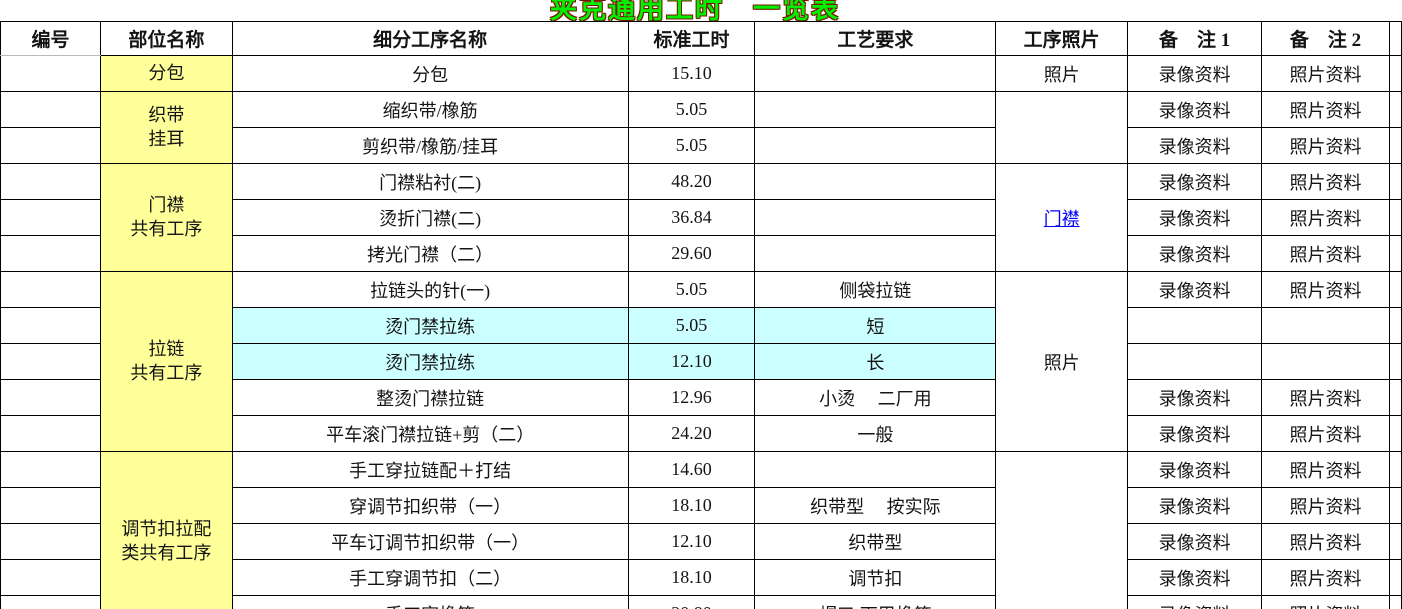 The width and height of the screenshot is (1402, 609). Describe the element at coordinates (430, 469) in the screenshot. I see `cell-process: 手工穿拉链配＋打结` at that location.